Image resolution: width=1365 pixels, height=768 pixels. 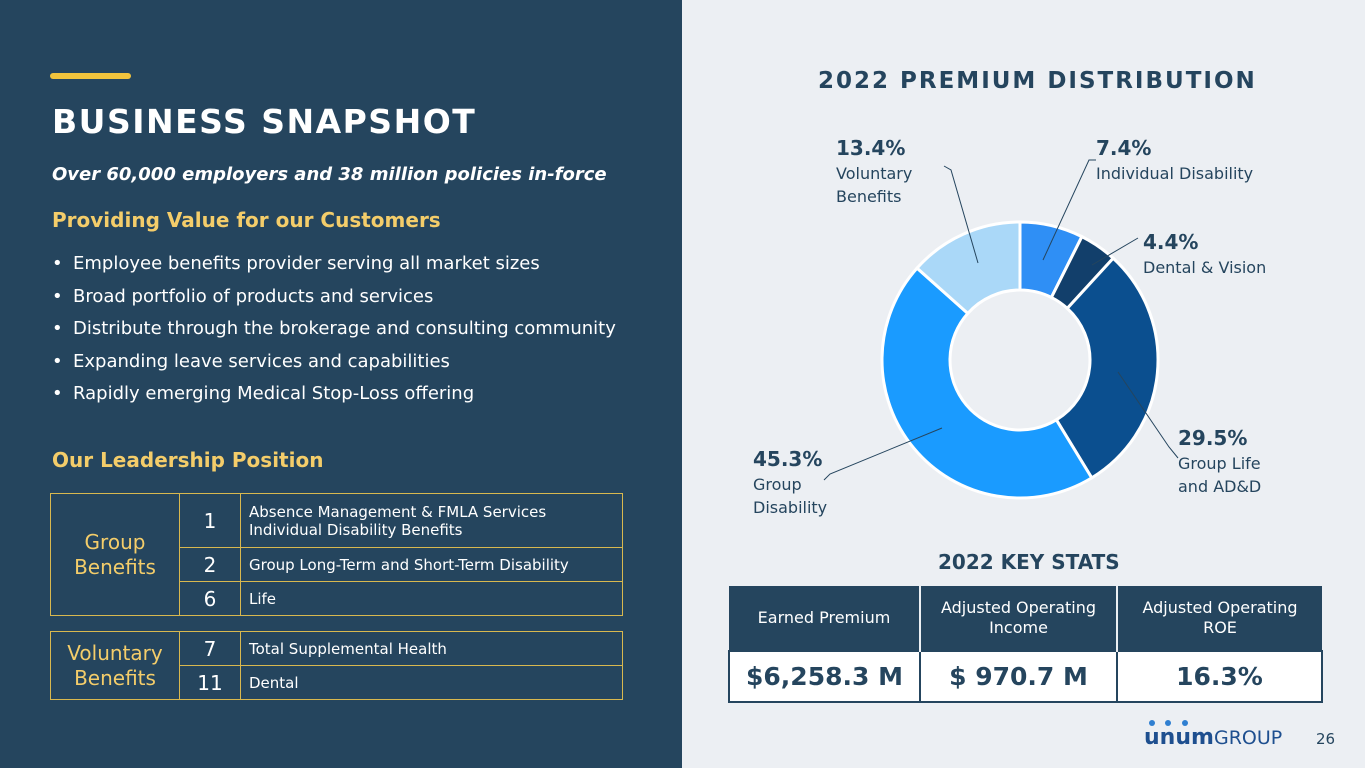 I want to click on slice-name: Group, so click(x=777, y=484).